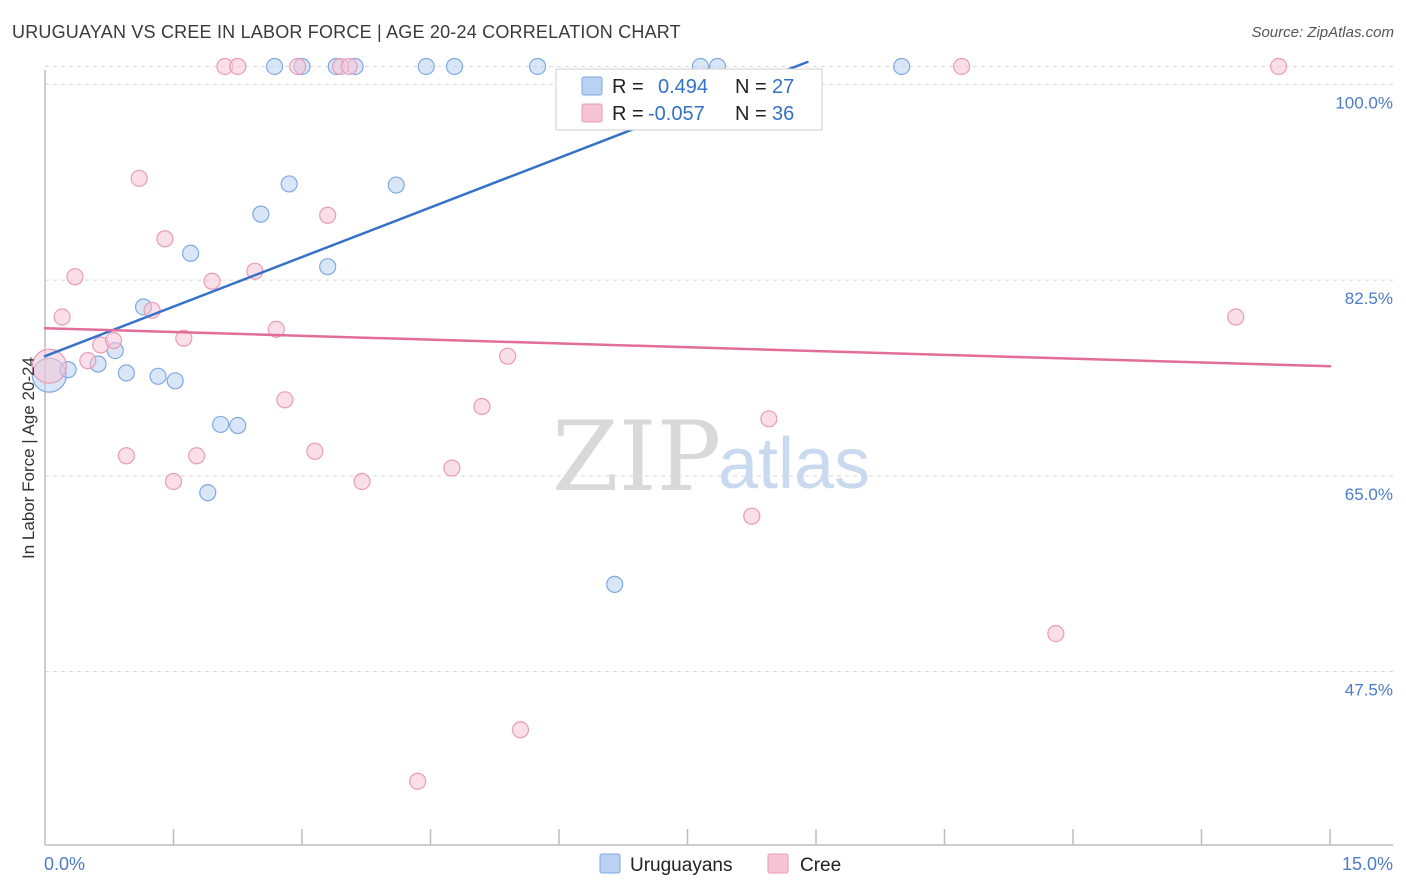 Image resolution: width=1406 pixels, height=892 pixels. I want to click on y-axis-label: In Labor Force | Age 20-24, so click(28, 458).